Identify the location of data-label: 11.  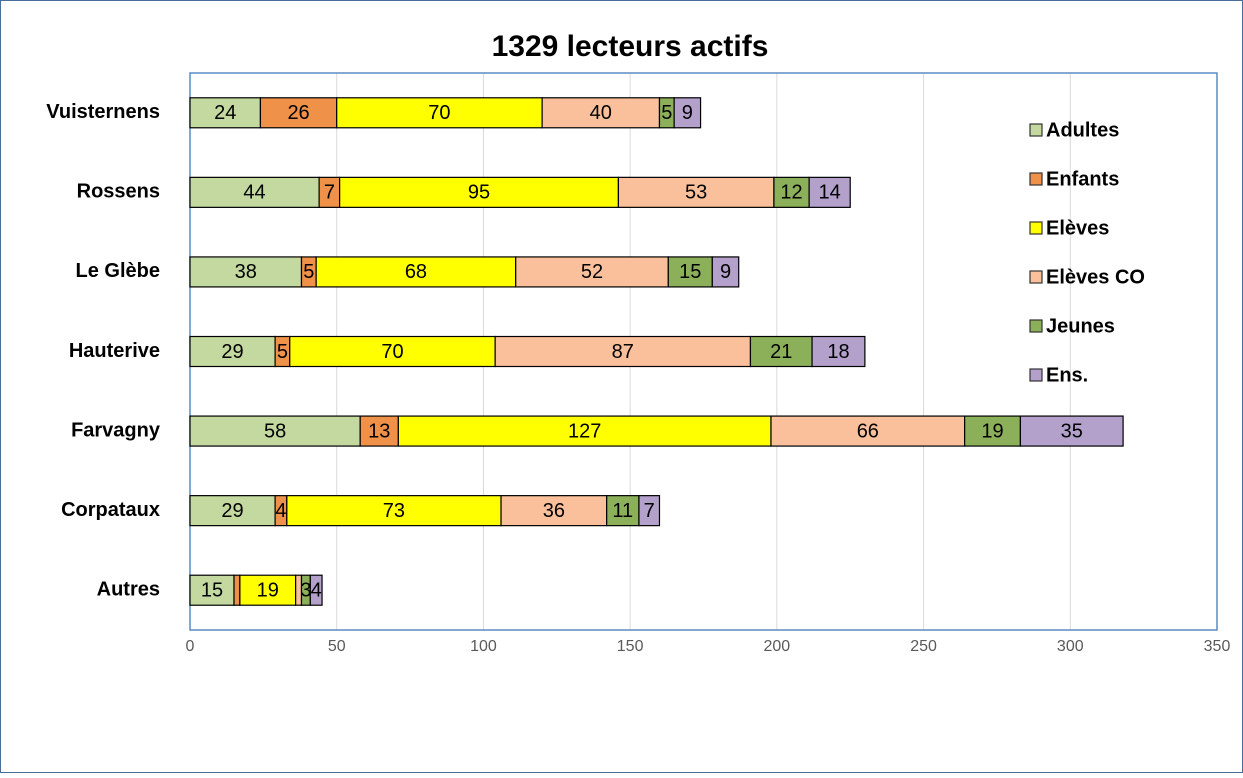
(622, 511).